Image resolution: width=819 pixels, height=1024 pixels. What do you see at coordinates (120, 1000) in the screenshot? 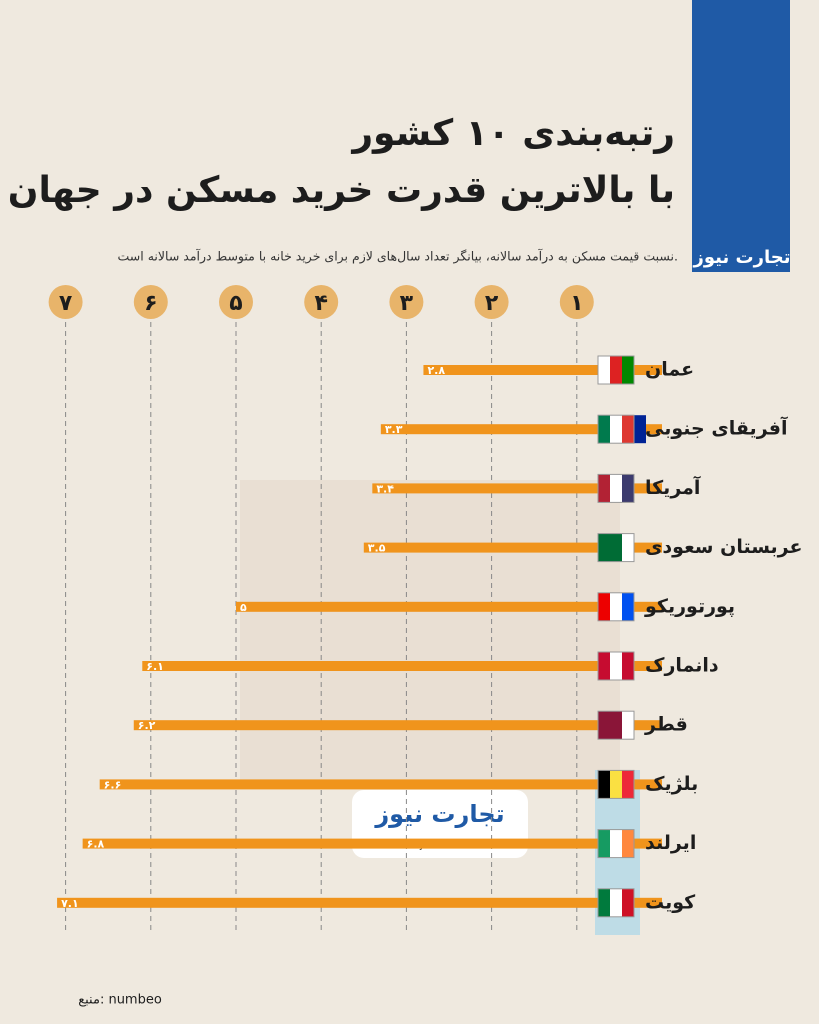
I see `source: منبع: numbeo` at bounding box center [120, 1000].